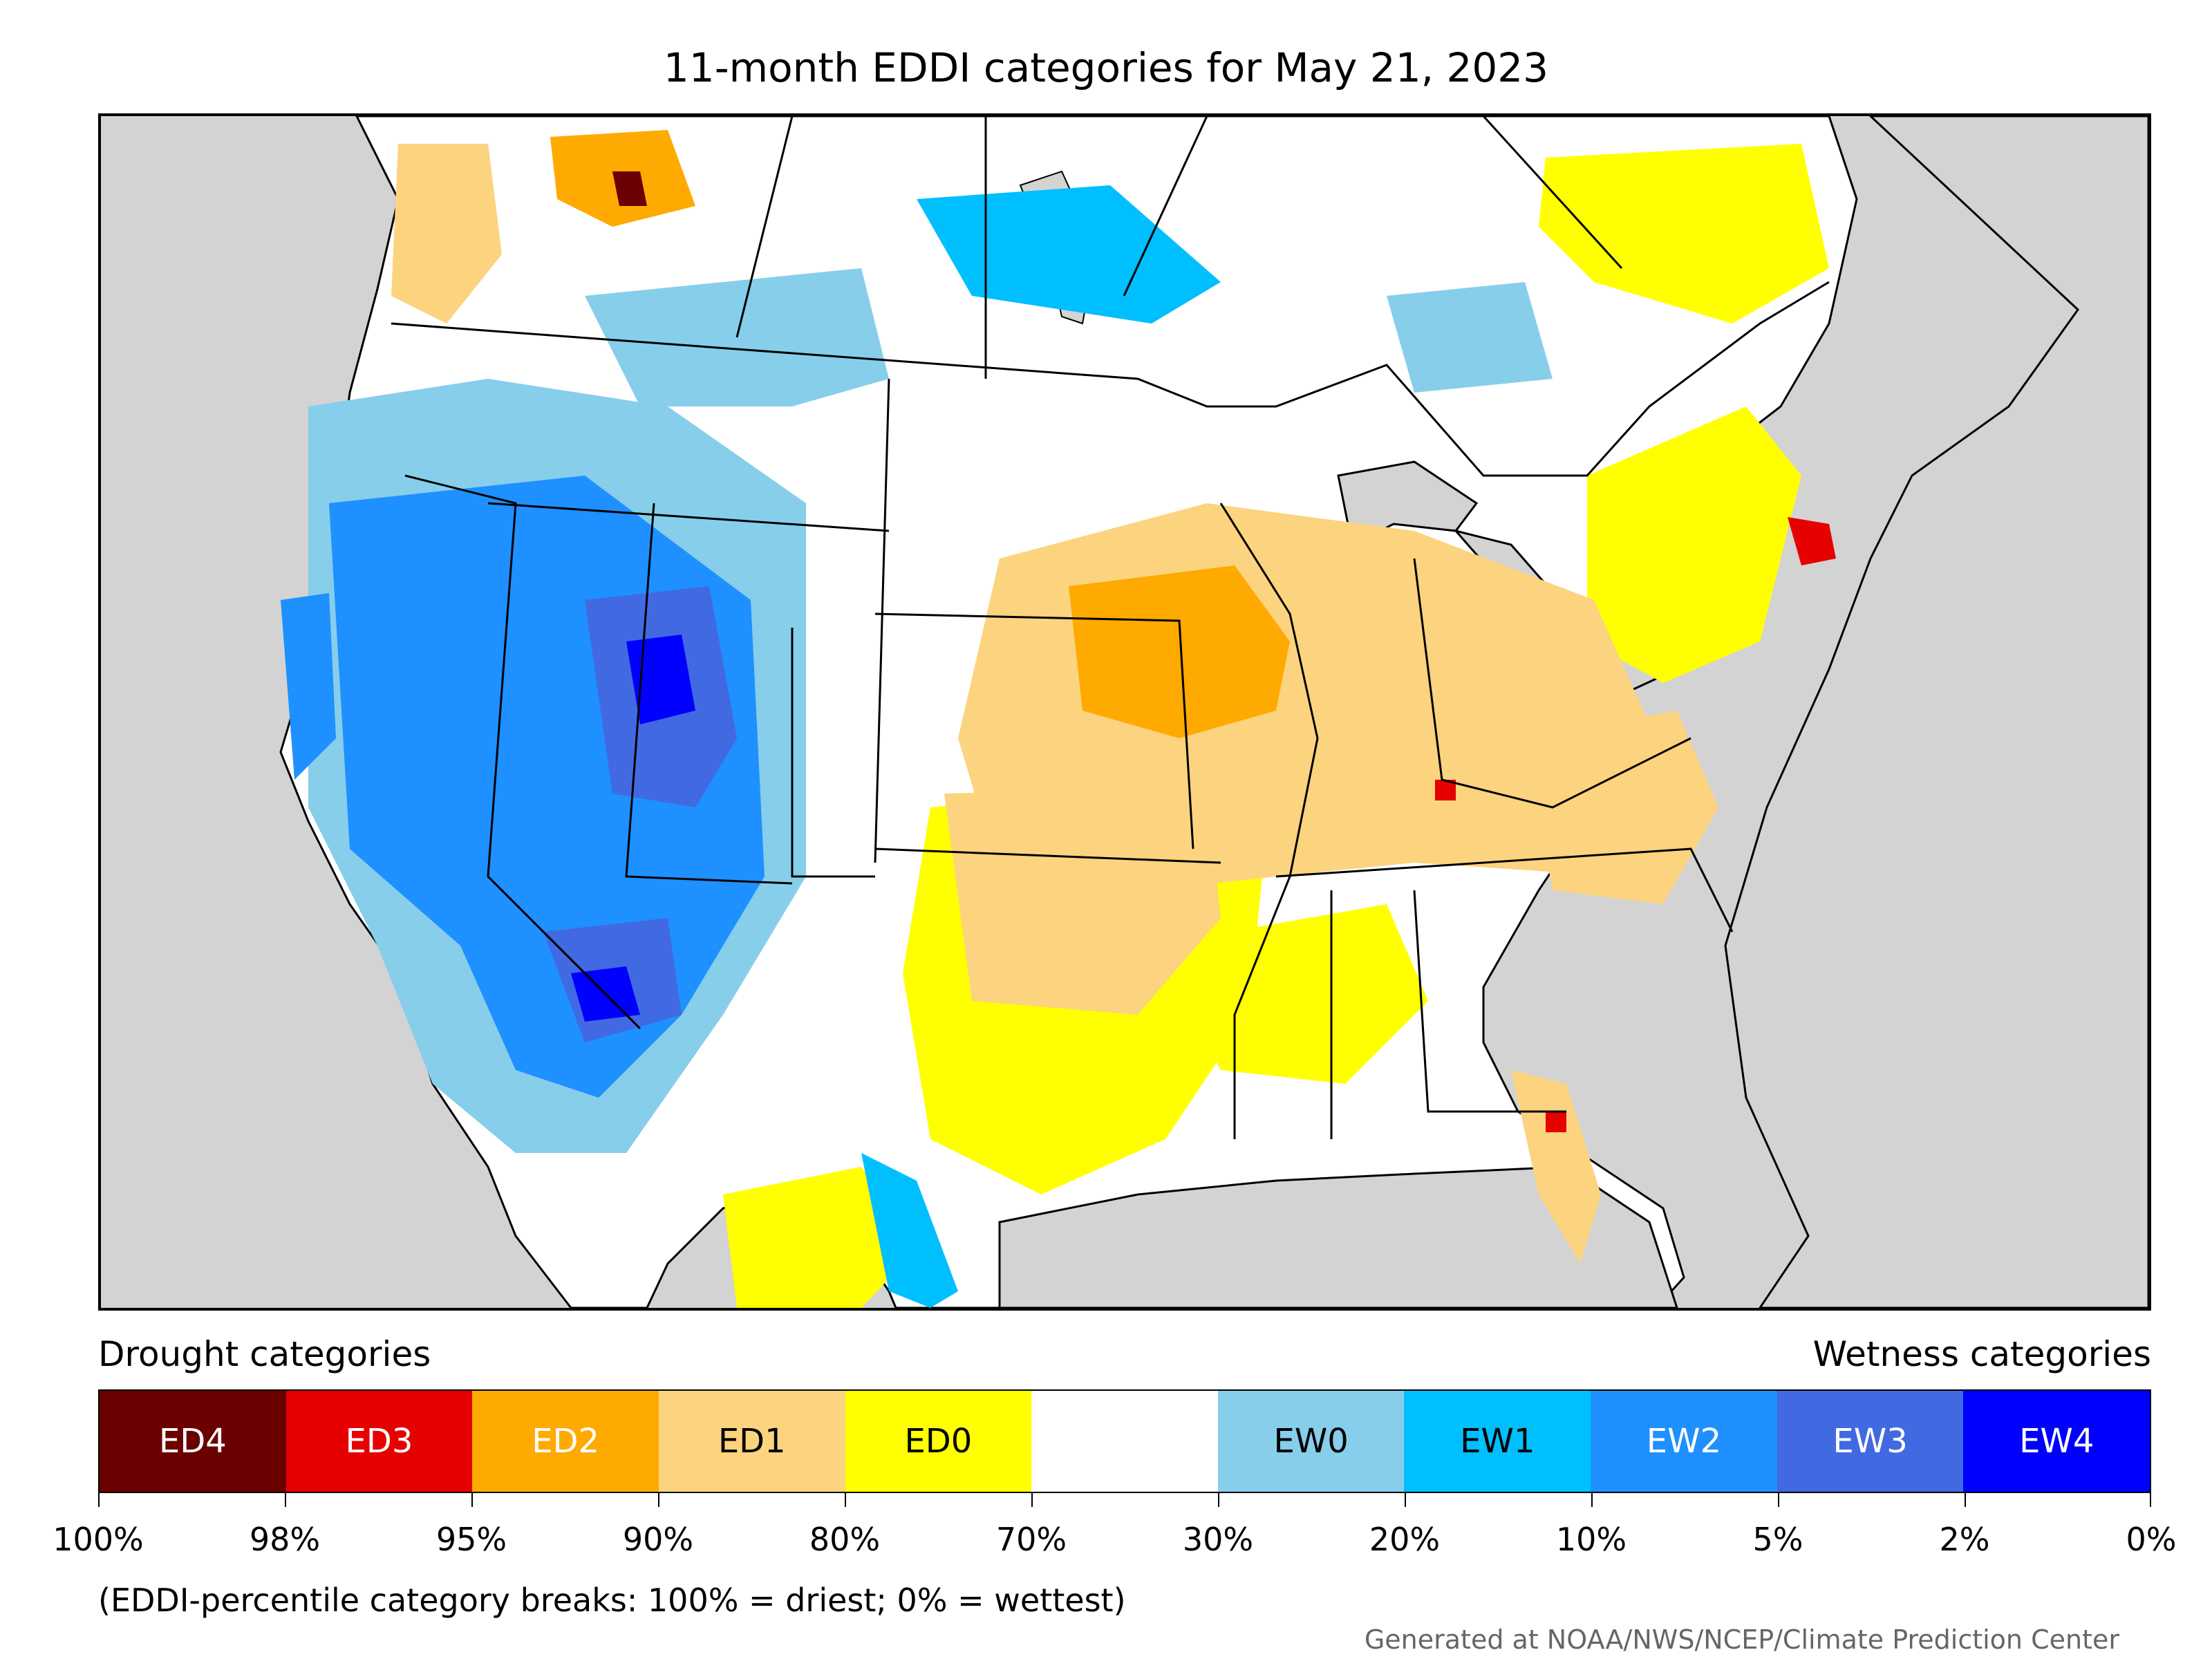 This screenshot has height=1659, width=2212. Describe the element at coordinates (1965, 1540) in the screenshot. I see `colorbar-tick-label: 2%` at that location.